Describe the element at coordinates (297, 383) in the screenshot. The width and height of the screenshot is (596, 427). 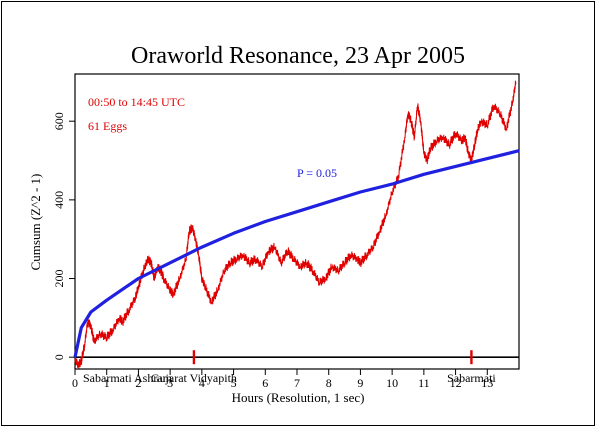
I see `x-tick-label: 7` at that location.